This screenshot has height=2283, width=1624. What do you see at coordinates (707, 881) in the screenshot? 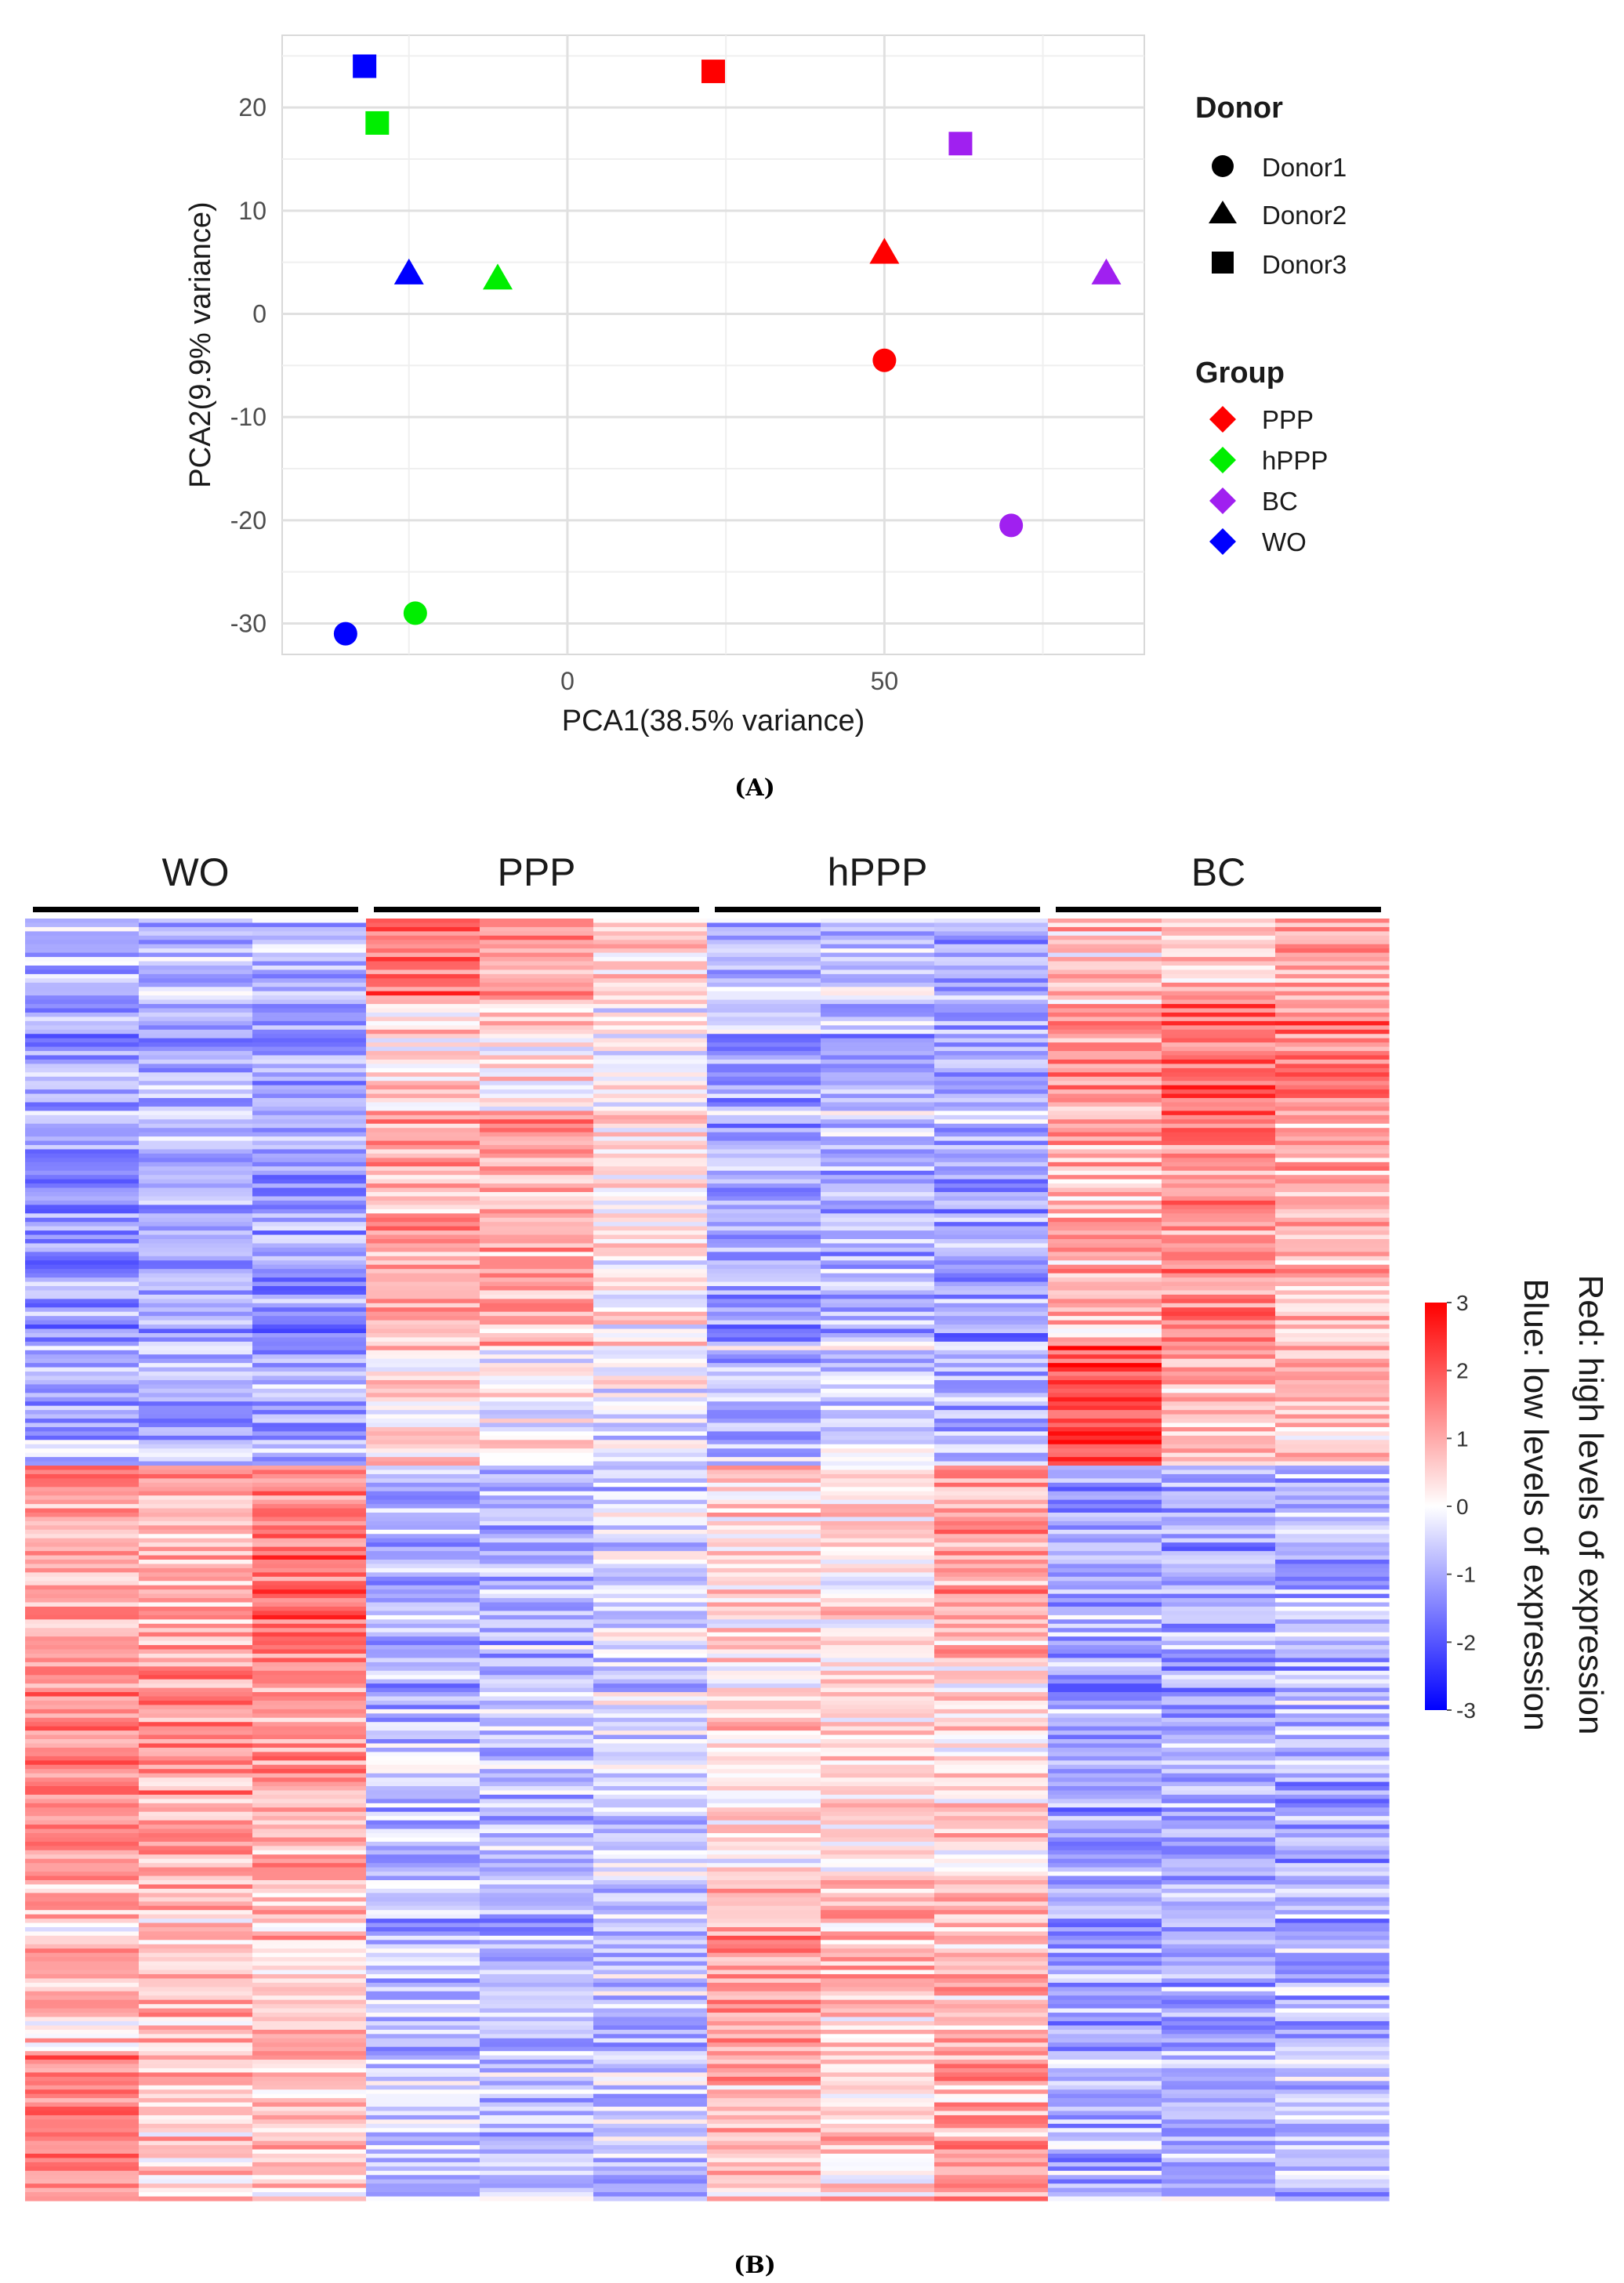
I see `heatmap-column-group-headers: WO PPP hPPP BC` at bounding box center [707, 881].